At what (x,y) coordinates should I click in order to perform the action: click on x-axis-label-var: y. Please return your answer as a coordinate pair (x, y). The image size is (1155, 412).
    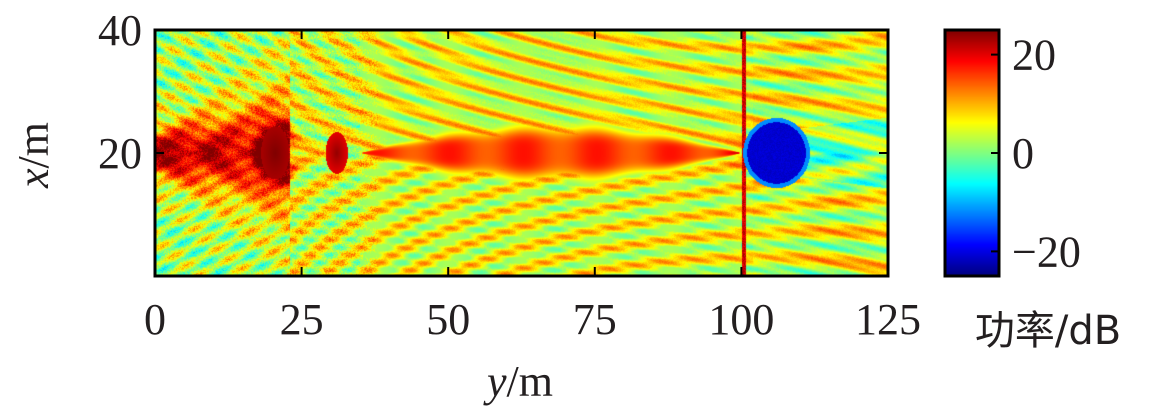
    Looking at the image, I should click on (495, 381).